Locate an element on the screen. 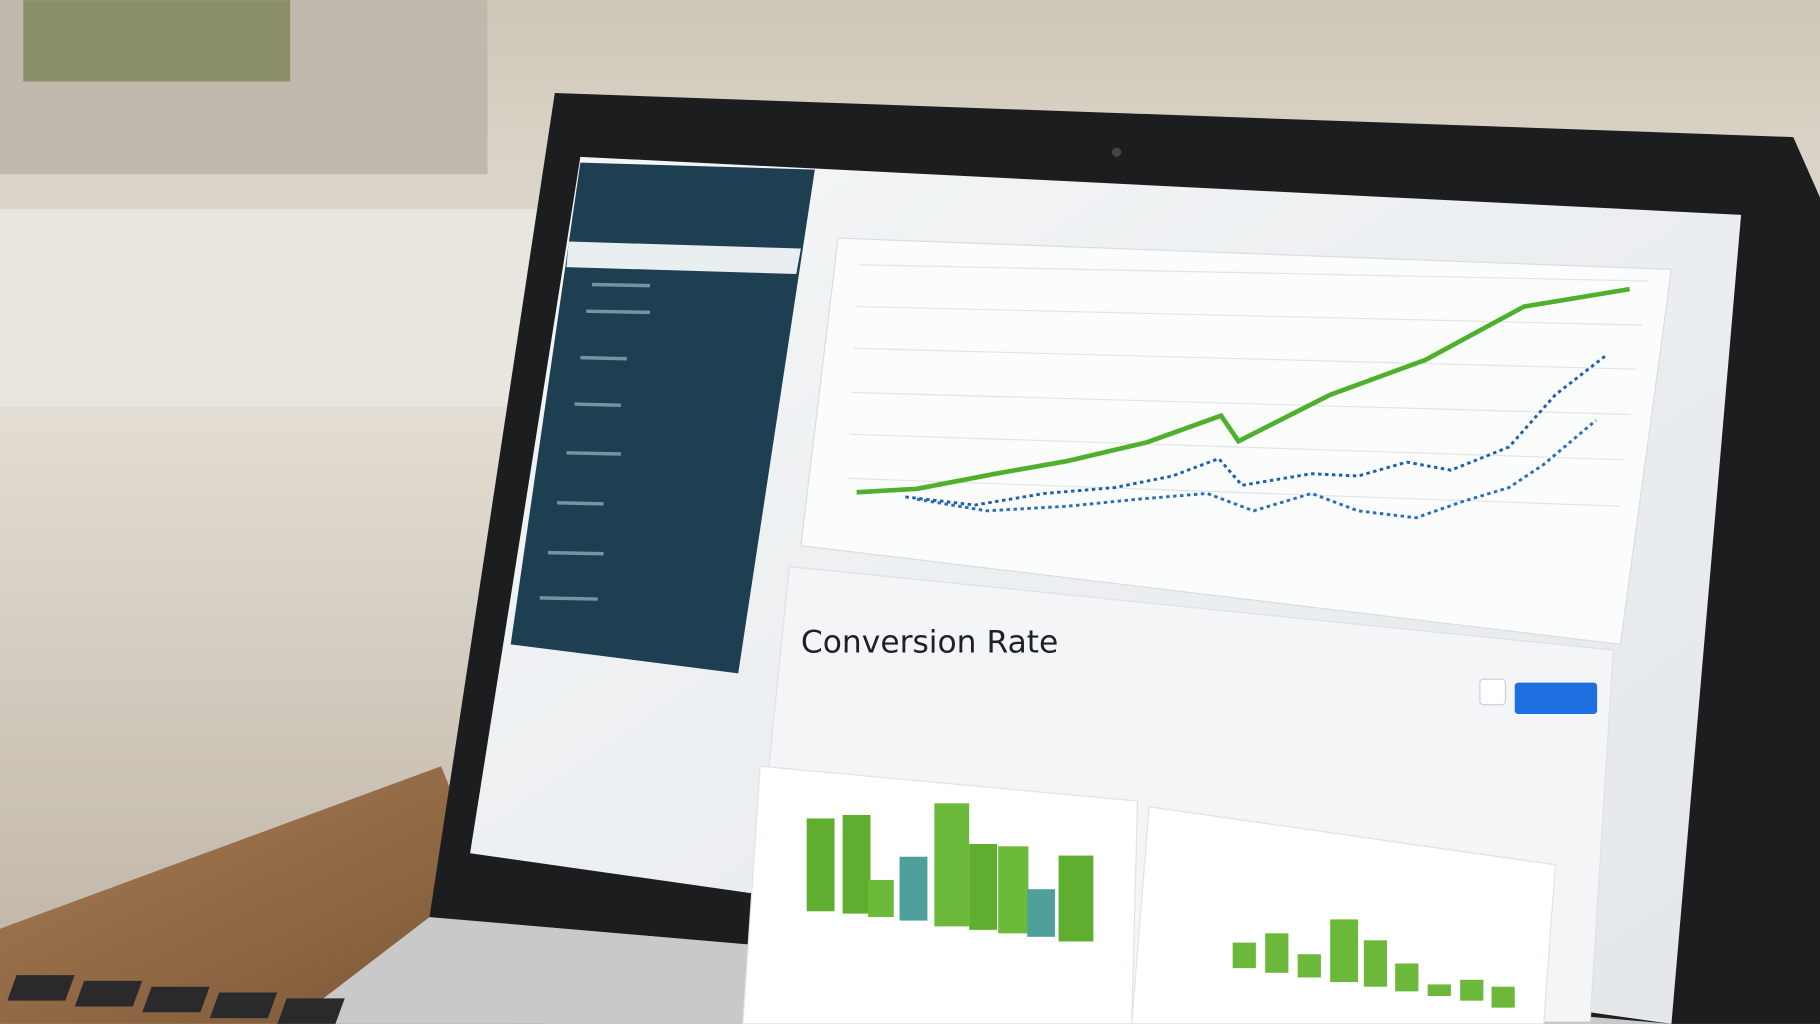 The image size is (1820, 1024). action-button is located at coordinates (1556, 698).